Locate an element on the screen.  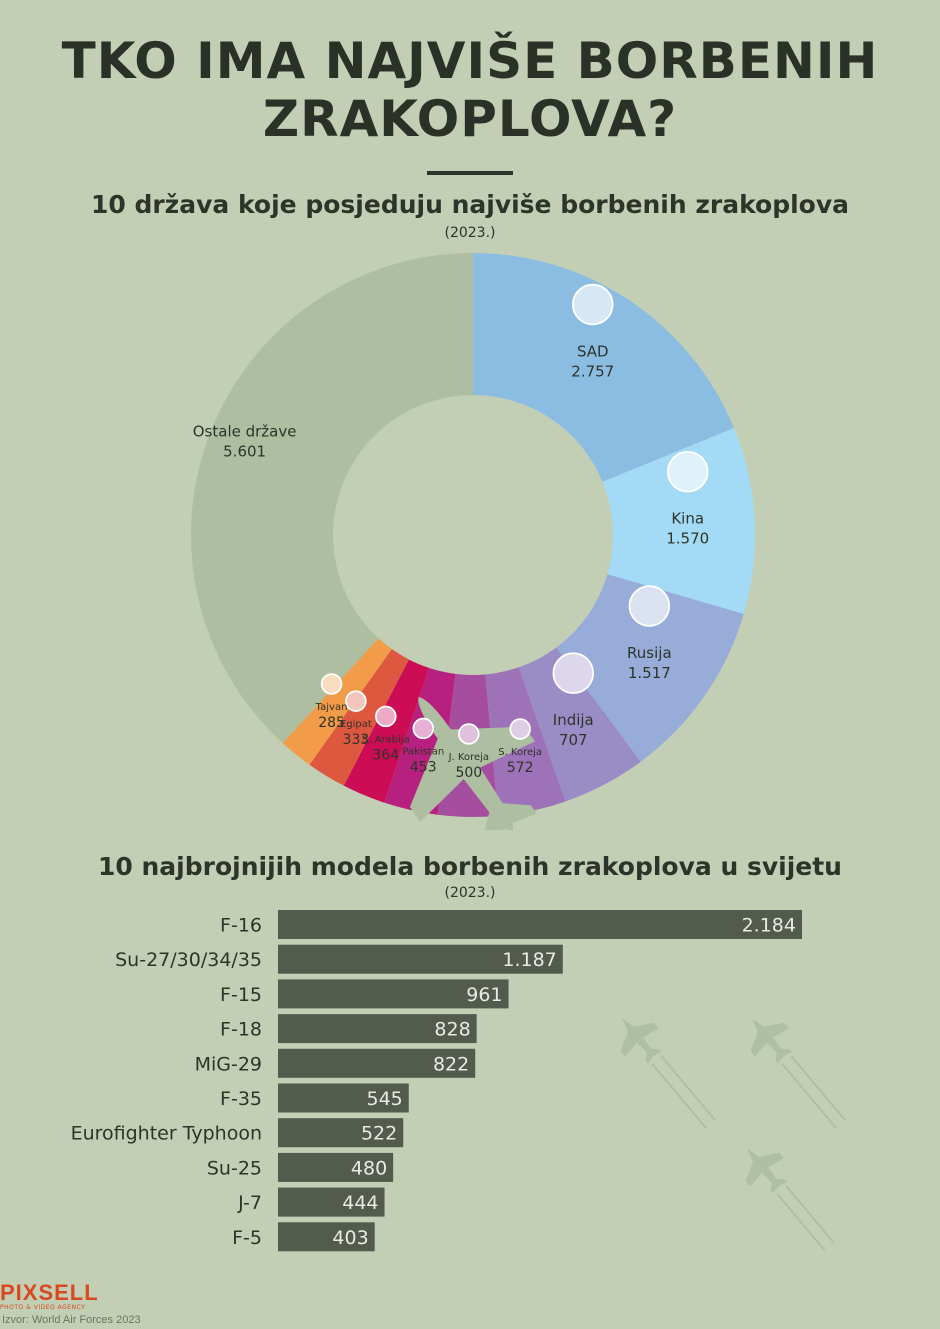
slice-value: 1.570 is located at coordinates (687, 539).